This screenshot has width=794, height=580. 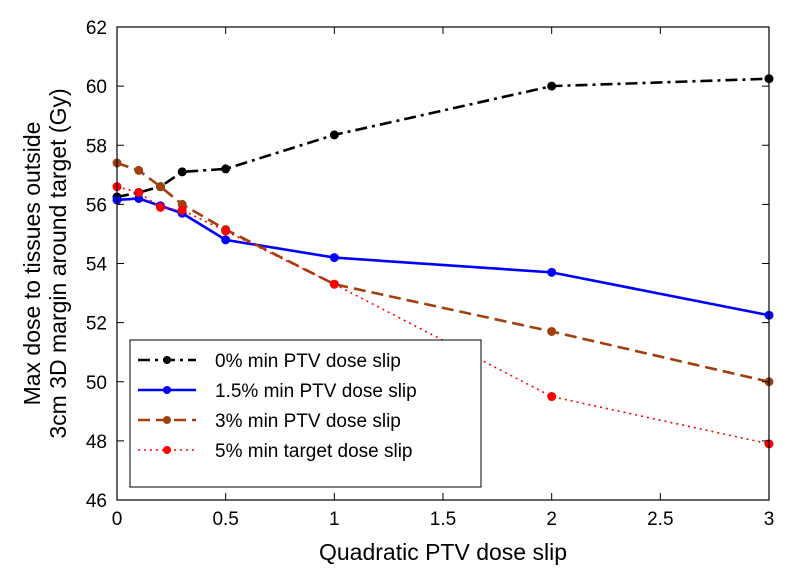 What do you see at coordinates (769, 519) in the screenshot?
I see `x-tick-label: 3` at bounding box center [769, 519].